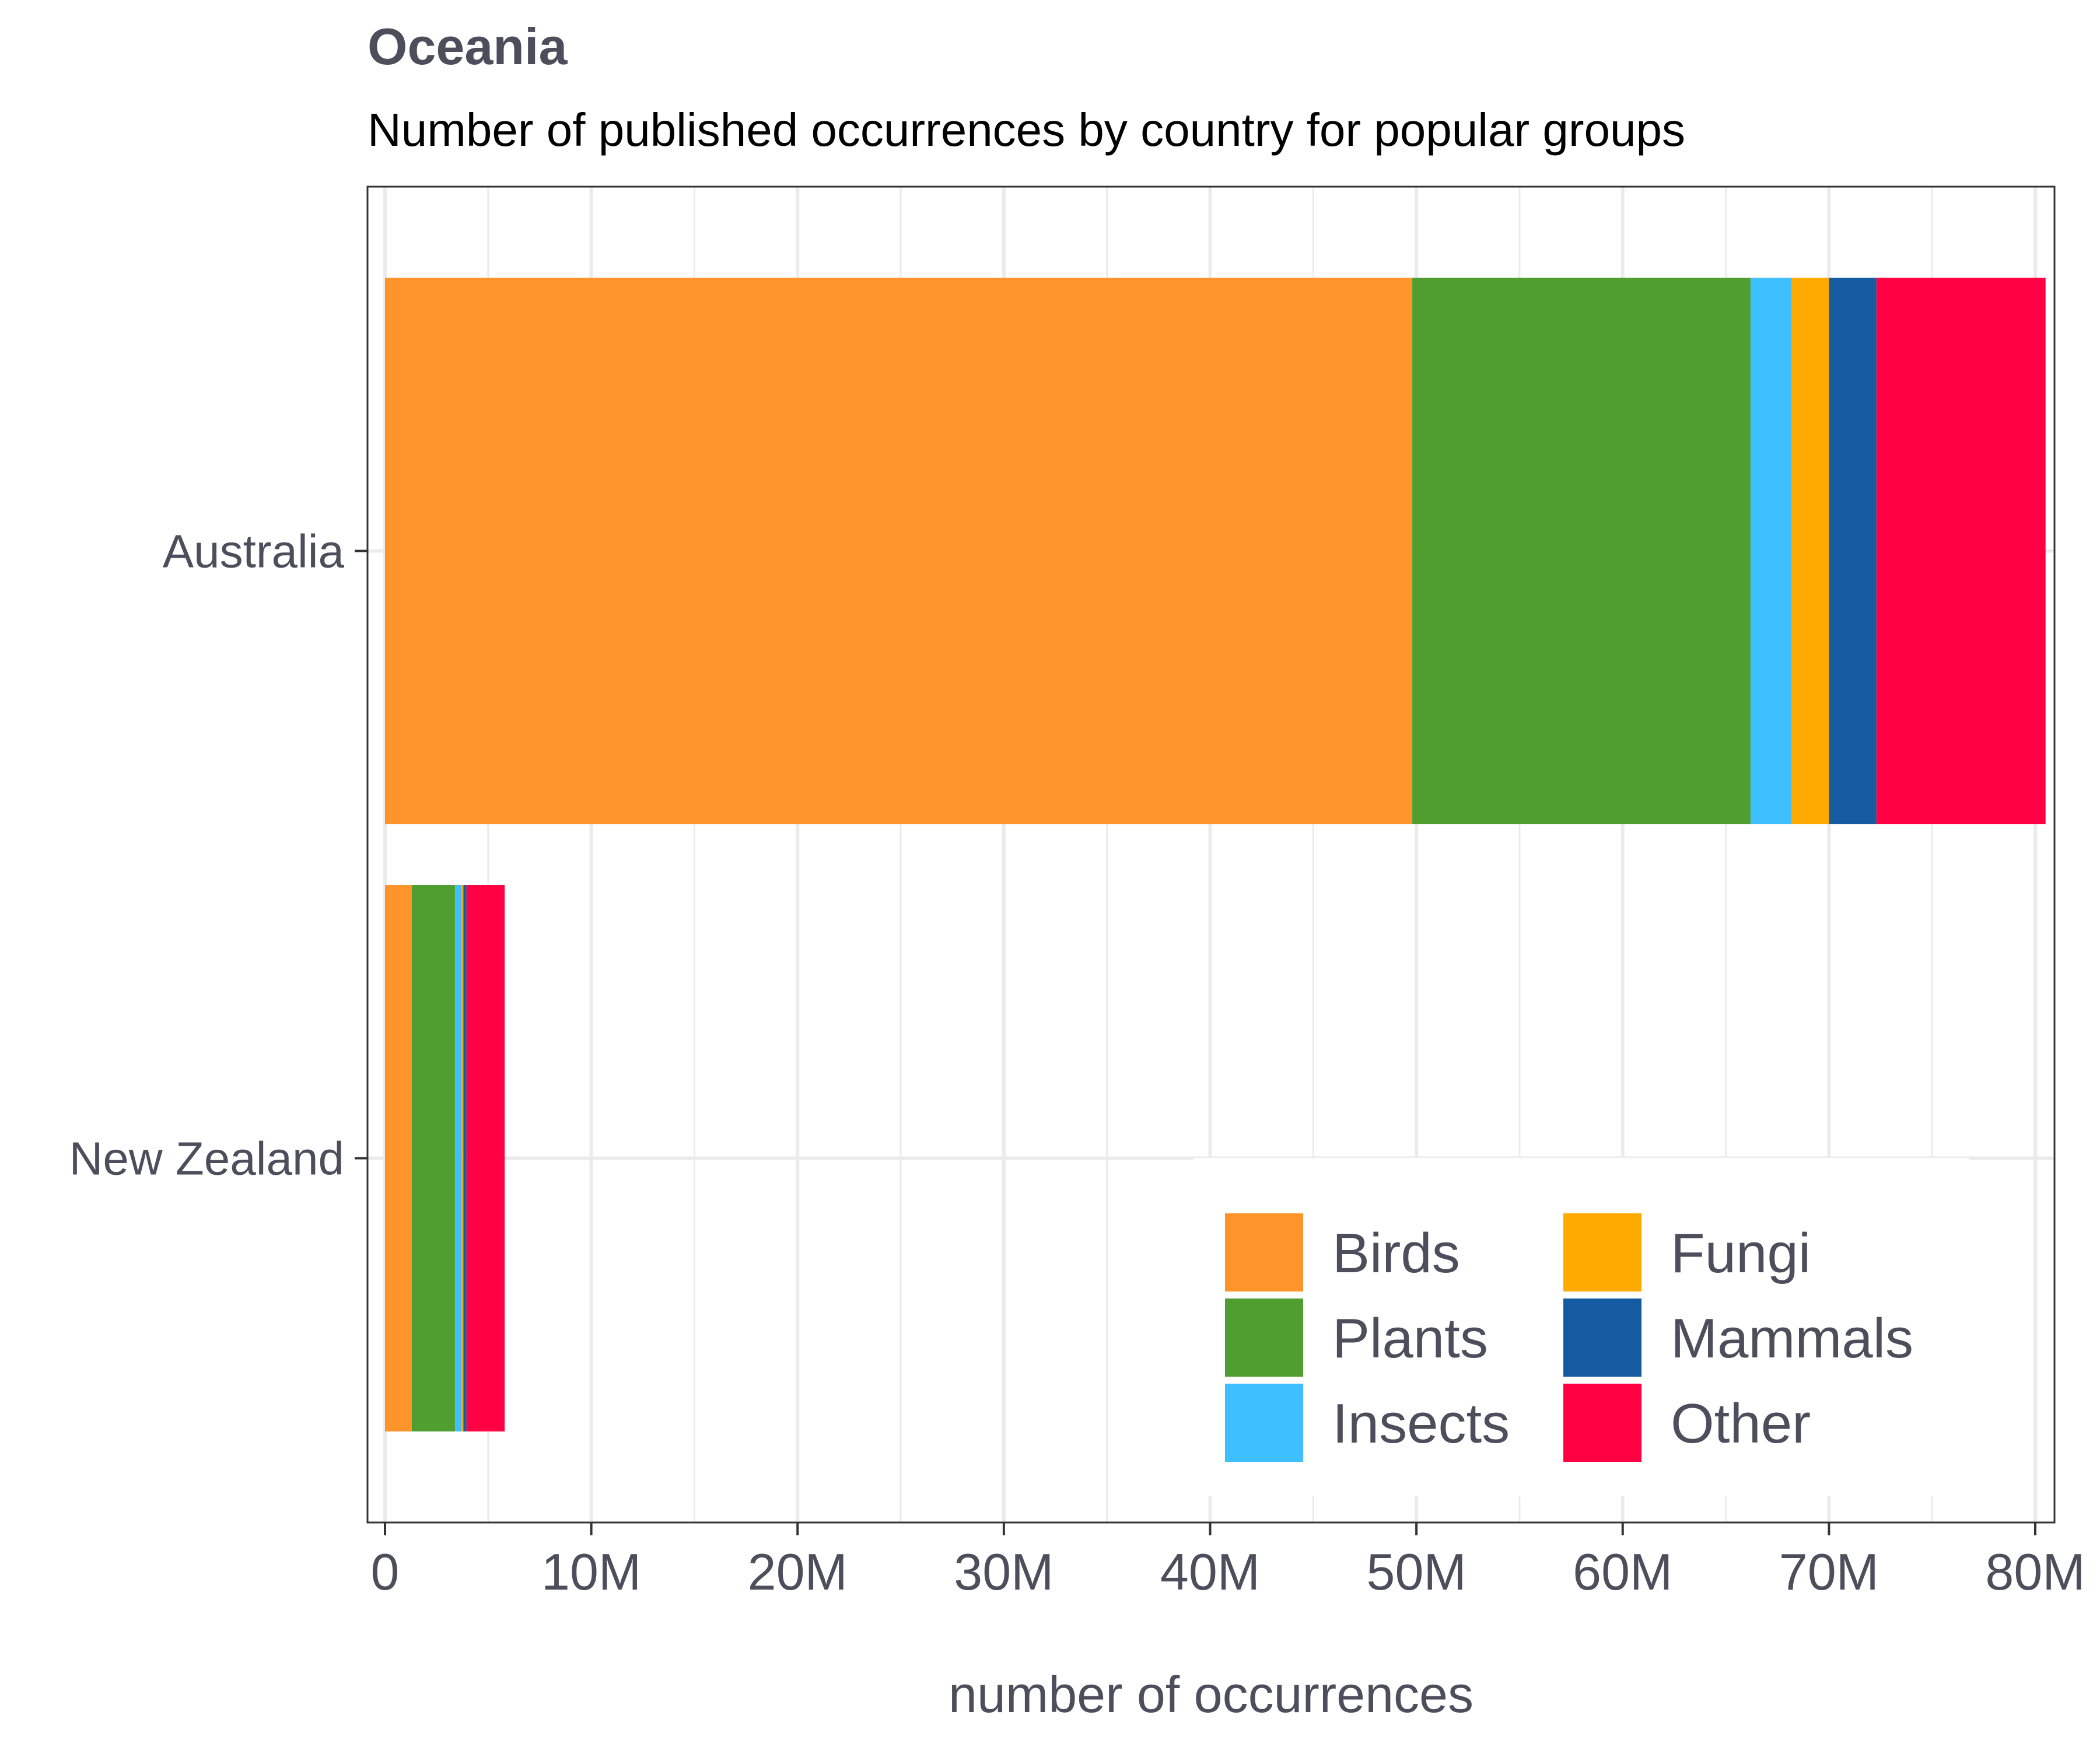 The height and width of the screenshot is (1750, 2100). What do you see at coordinates (798, 1572) in the screenshot?
I see `x-tick-label: 20M` at bounding box center [798, 1572].